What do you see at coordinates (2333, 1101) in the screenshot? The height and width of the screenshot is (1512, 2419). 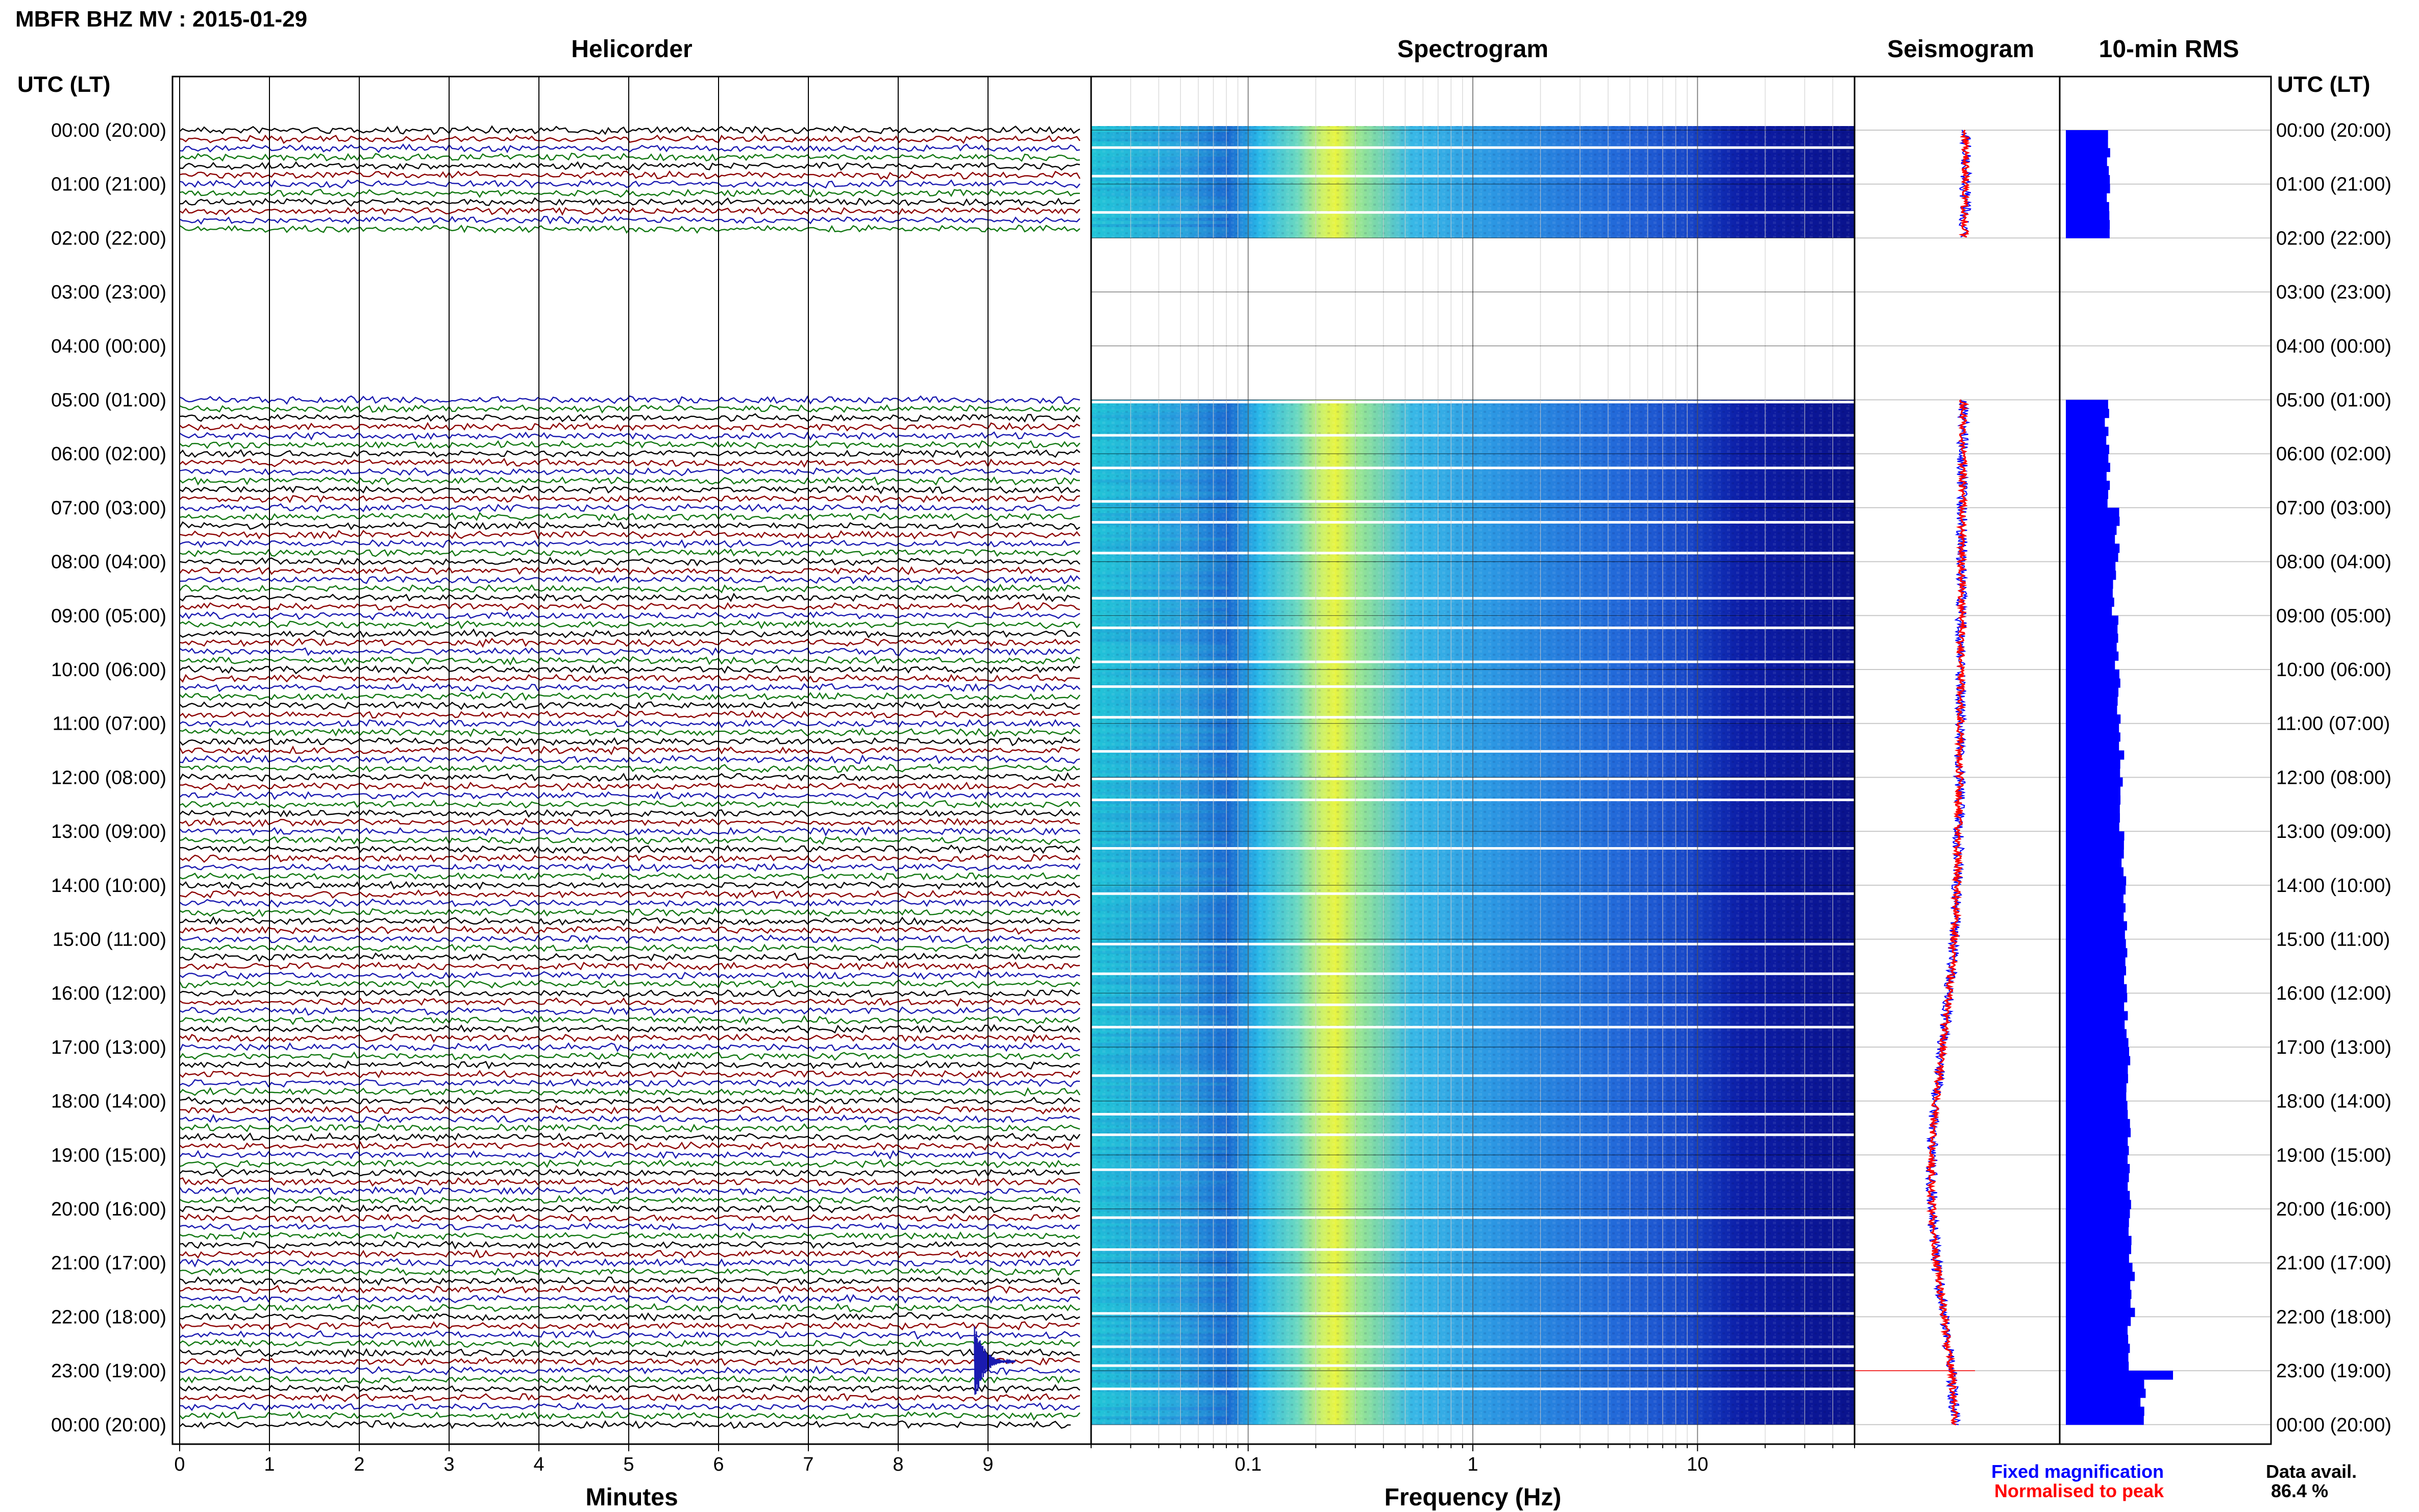 I see `hour-label-right: 18:00 (14:00)` at bounding box center [2333, 1101].